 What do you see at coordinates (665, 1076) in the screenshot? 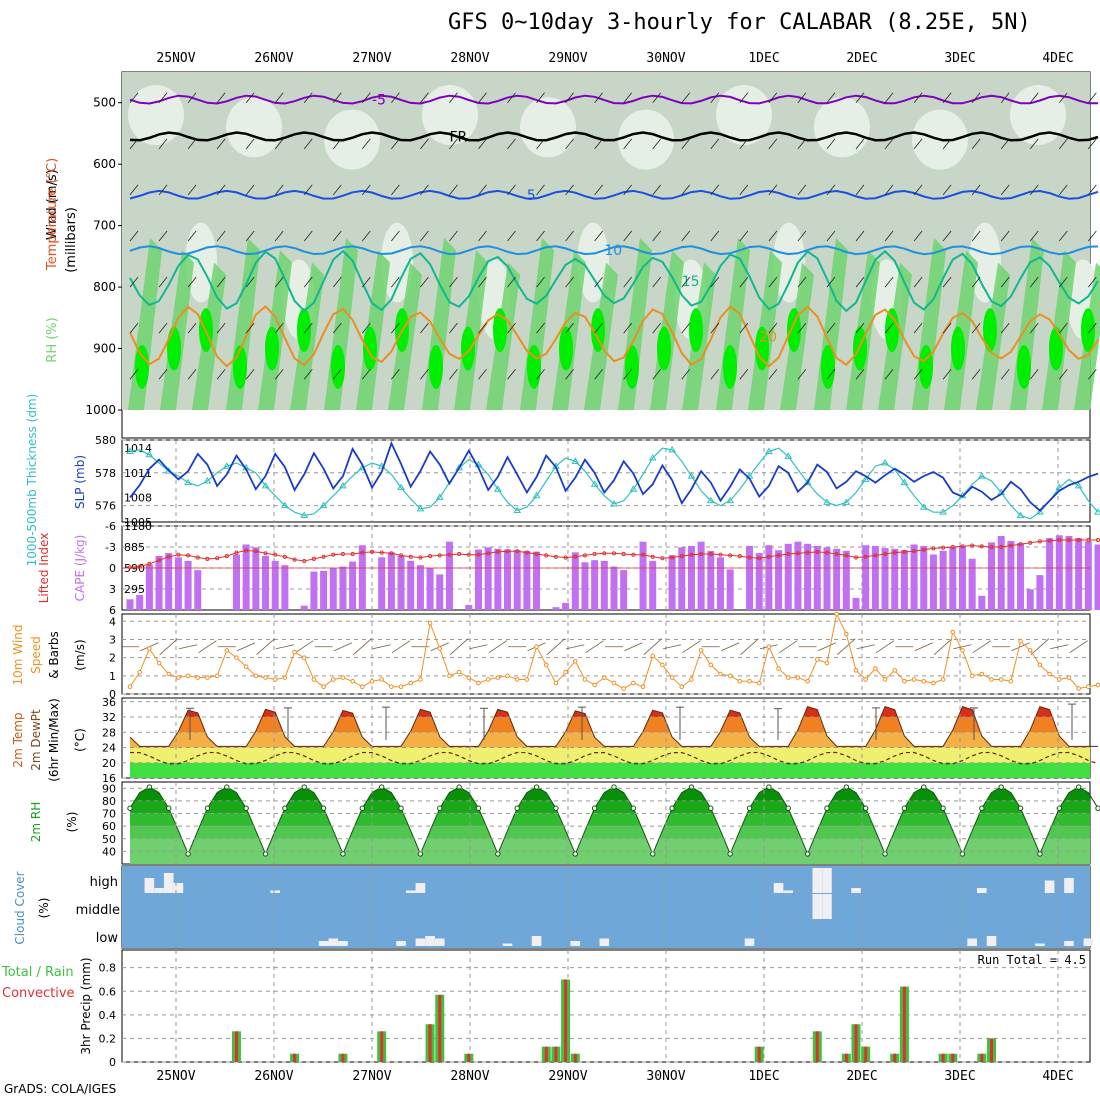
I see `day-label-bottom: 30NOV` at bounding box center [665, 1076].